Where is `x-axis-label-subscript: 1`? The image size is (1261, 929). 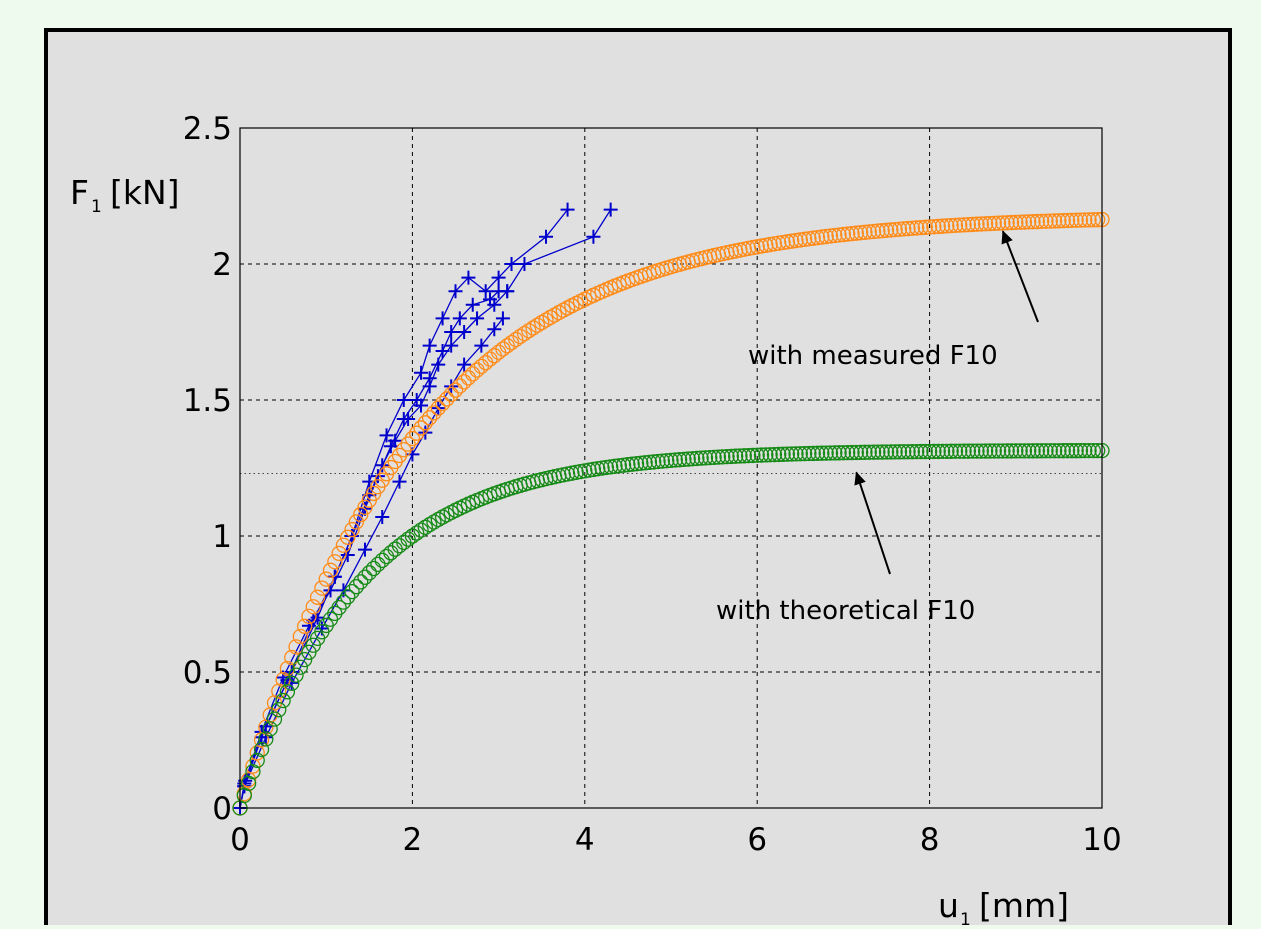 x-axis-label-subscript: 1 is located at coordinates (965, 919).